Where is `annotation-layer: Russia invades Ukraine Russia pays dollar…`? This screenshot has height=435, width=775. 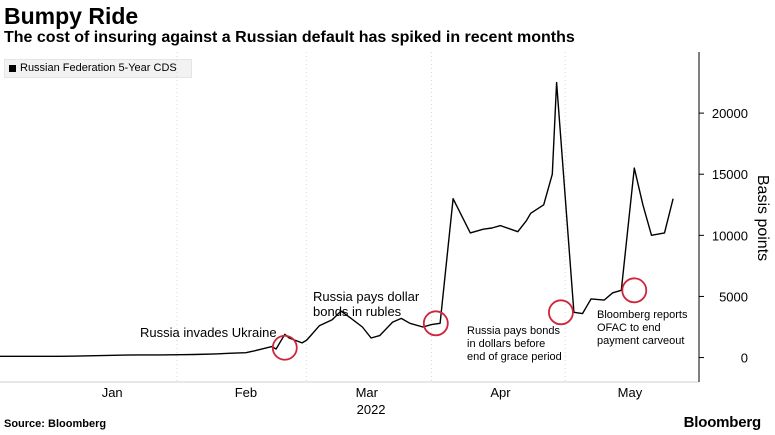
annotation-layer: Russia invades Ukraine Russia pays dollar… is located at coordinates (414, 320).